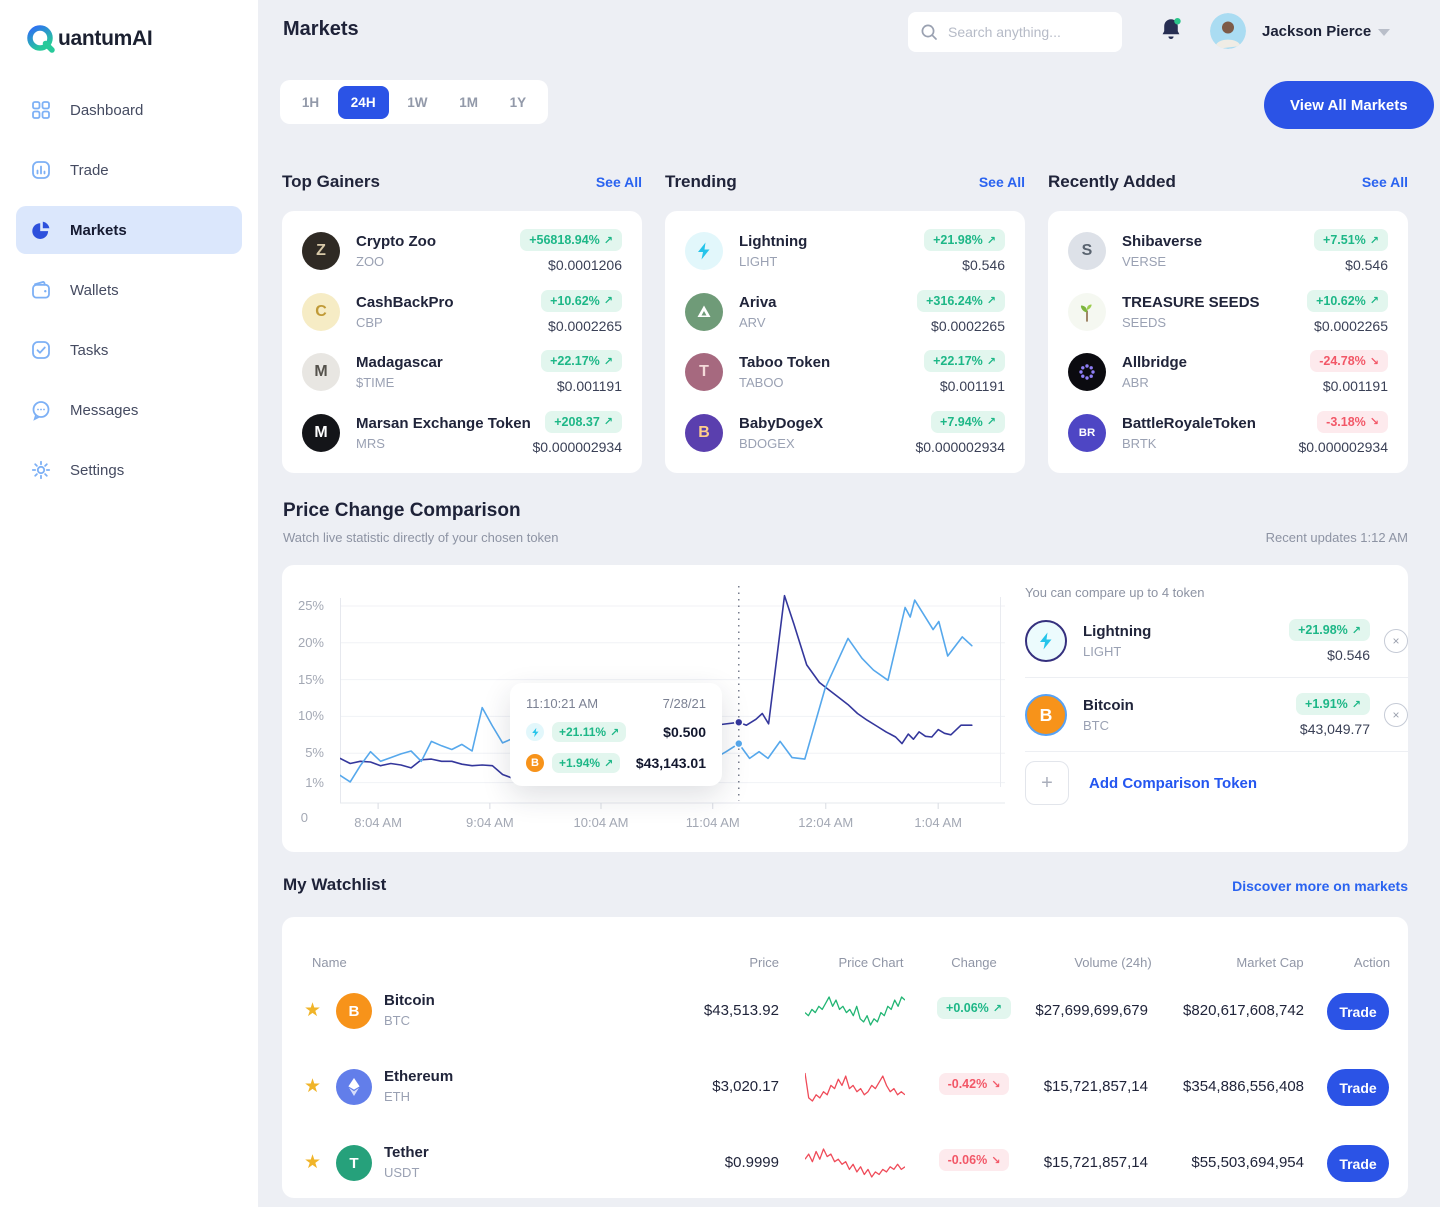  I want to click on token-row: C CashBackPro CBP +10.62% ↗ $0.0002265, so click(462, 312).